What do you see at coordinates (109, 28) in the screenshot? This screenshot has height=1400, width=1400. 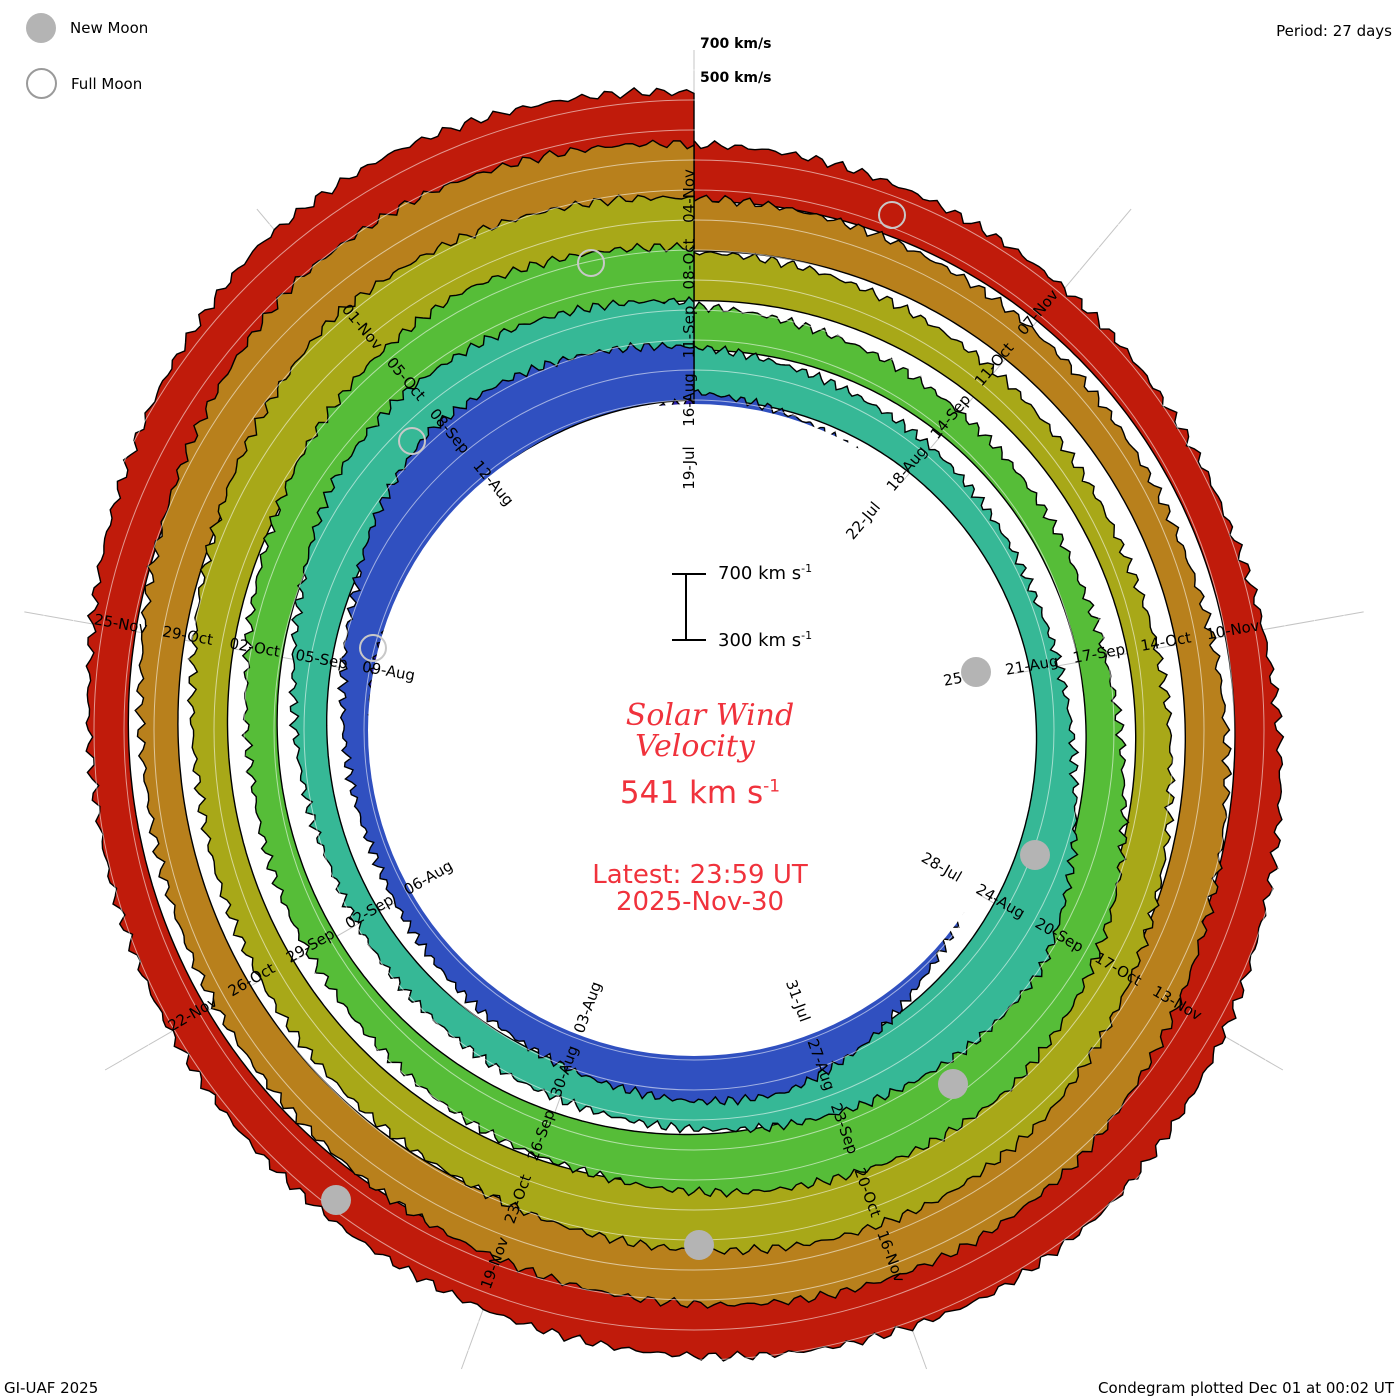 I see `legend-new-moon-label: New Moon` at bounding box center [109, 28].